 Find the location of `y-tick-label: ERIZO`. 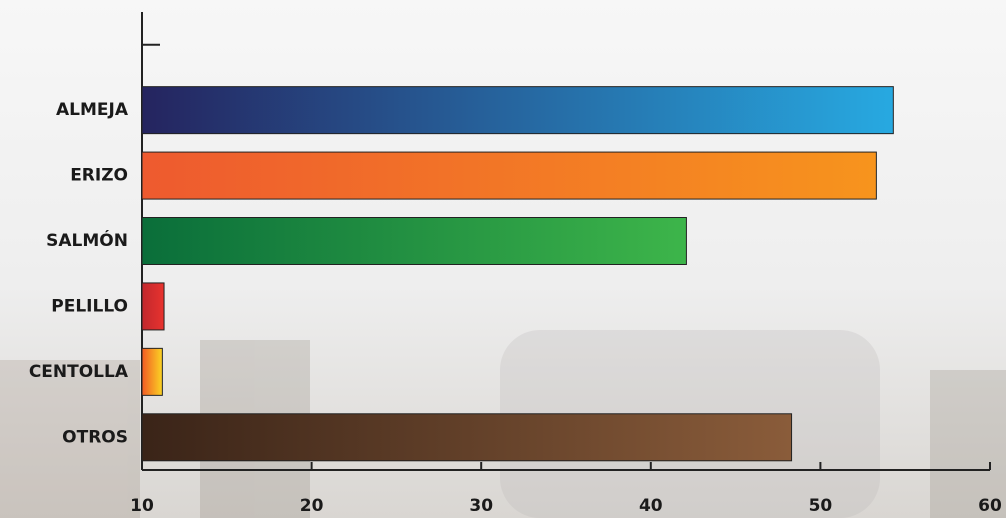

y-tick-label: ERIZO is located at coordinates (99, 176).